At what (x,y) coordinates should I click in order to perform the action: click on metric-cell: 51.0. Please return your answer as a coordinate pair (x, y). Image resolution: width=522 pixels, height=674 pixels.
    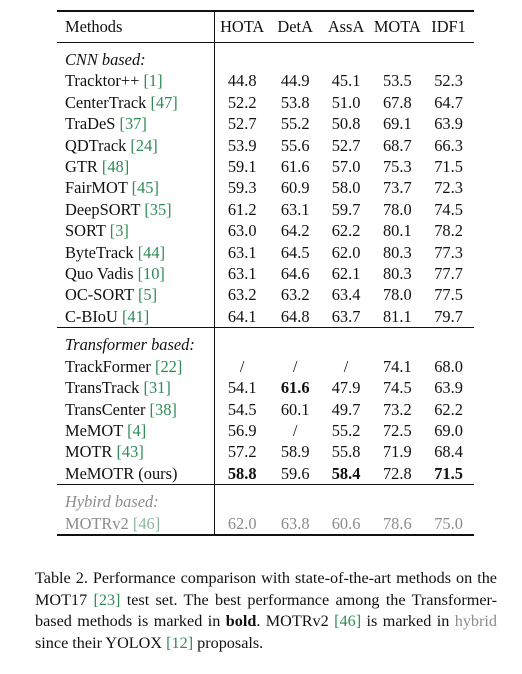
    Looking at the image, I should click on (346, 102).